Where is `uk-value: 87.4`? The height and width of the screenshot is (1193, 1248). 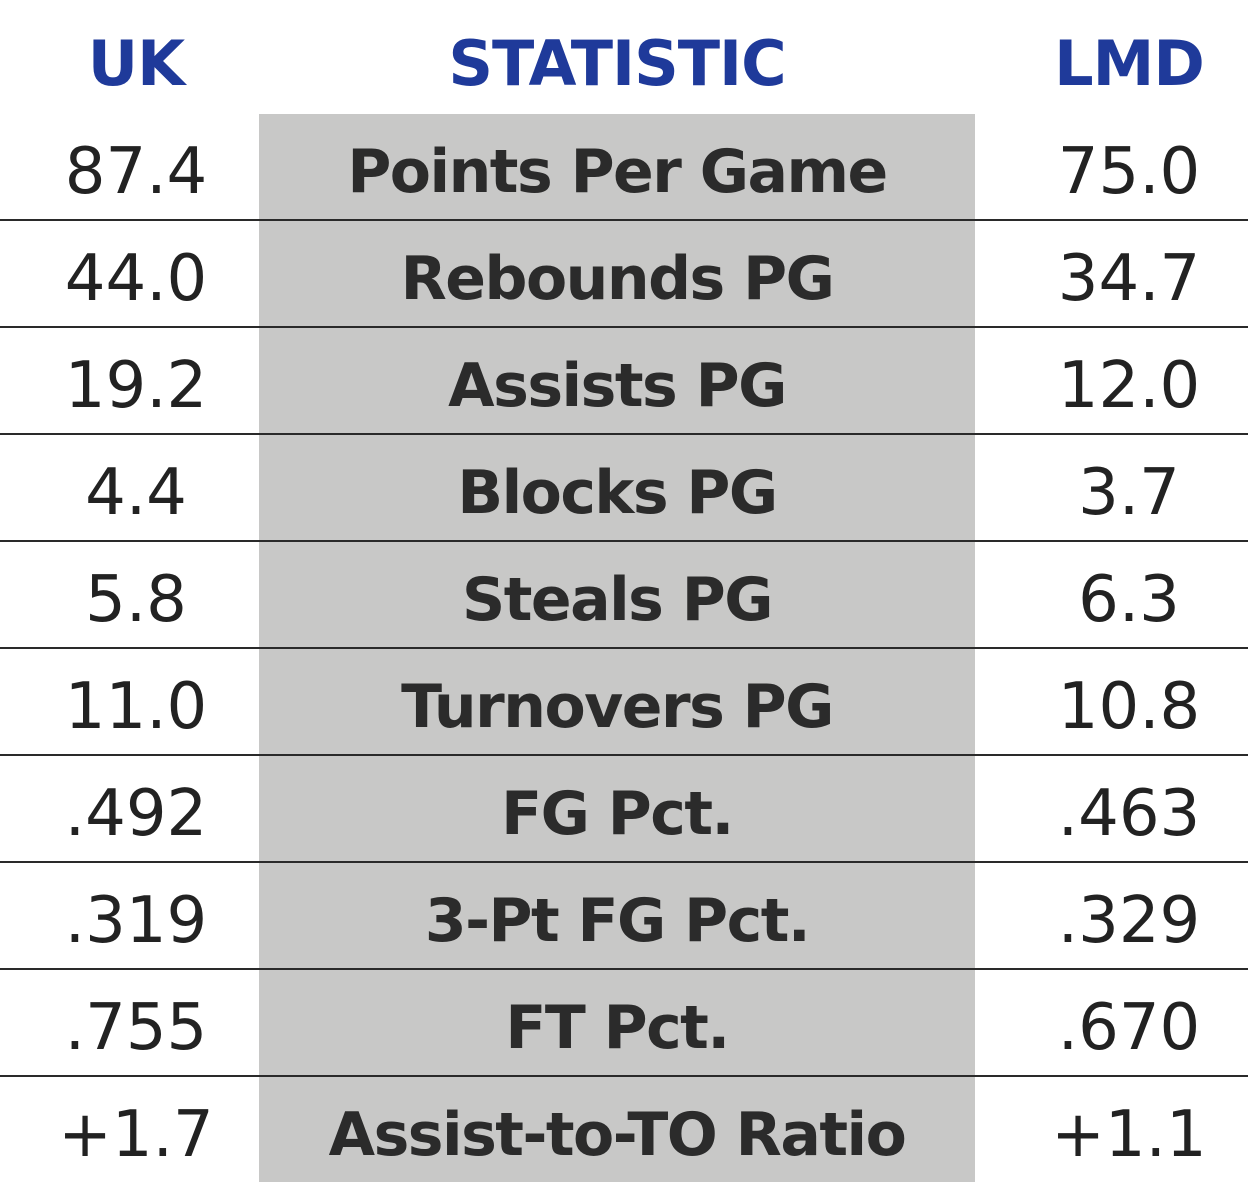 uk-value: 87.4 is located at coordinates (136, 172).